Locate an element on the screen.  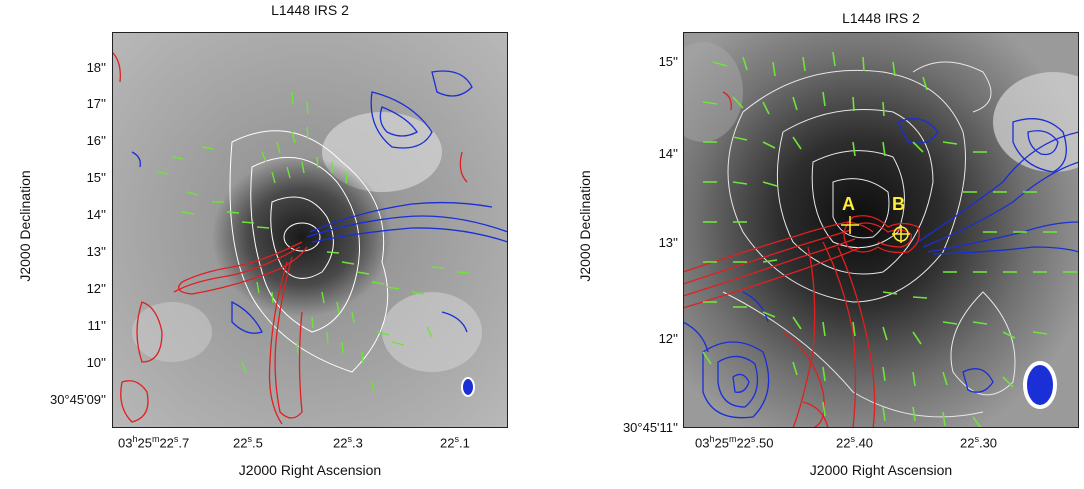
right-y-axis-label: J2000 Declination is located at coordinates (585, 226).